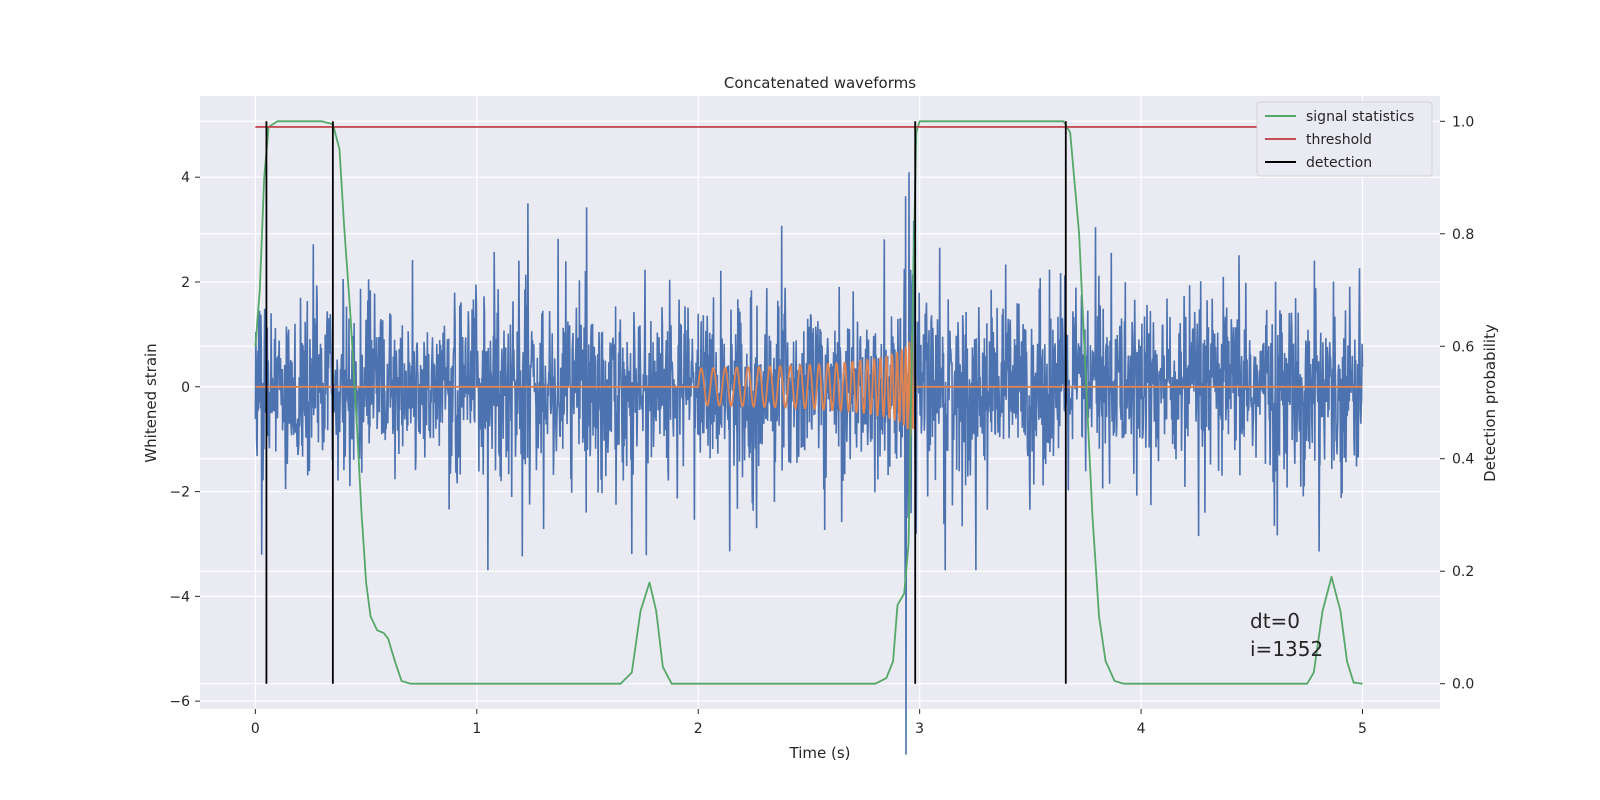  I want to click on y-tick-label-3: 0, so click(185, 388).